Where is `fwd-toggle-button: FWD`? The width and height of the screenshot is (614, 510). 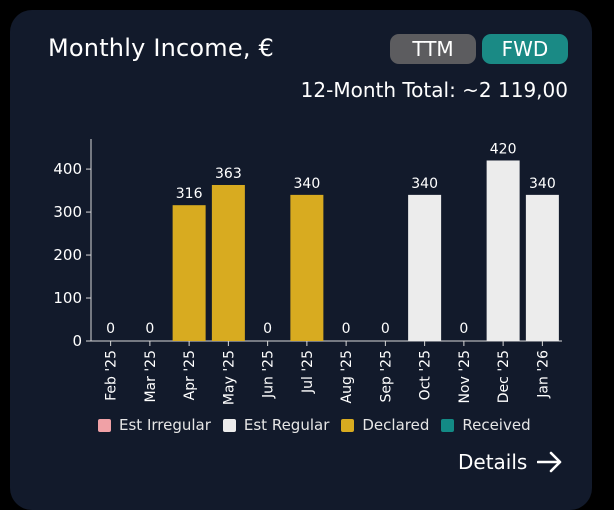 fwd-toggle-button: FWD is located at coordinates (525, 49).